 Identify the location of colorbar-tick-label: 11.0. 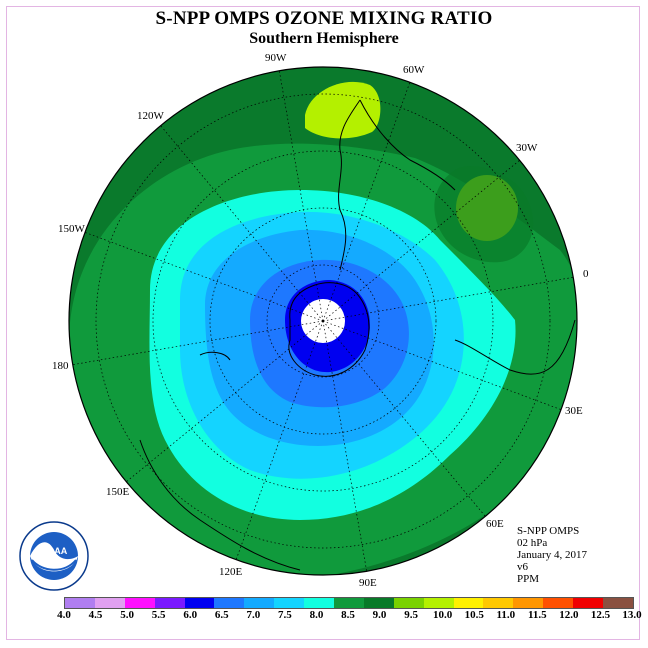
(506, 615).